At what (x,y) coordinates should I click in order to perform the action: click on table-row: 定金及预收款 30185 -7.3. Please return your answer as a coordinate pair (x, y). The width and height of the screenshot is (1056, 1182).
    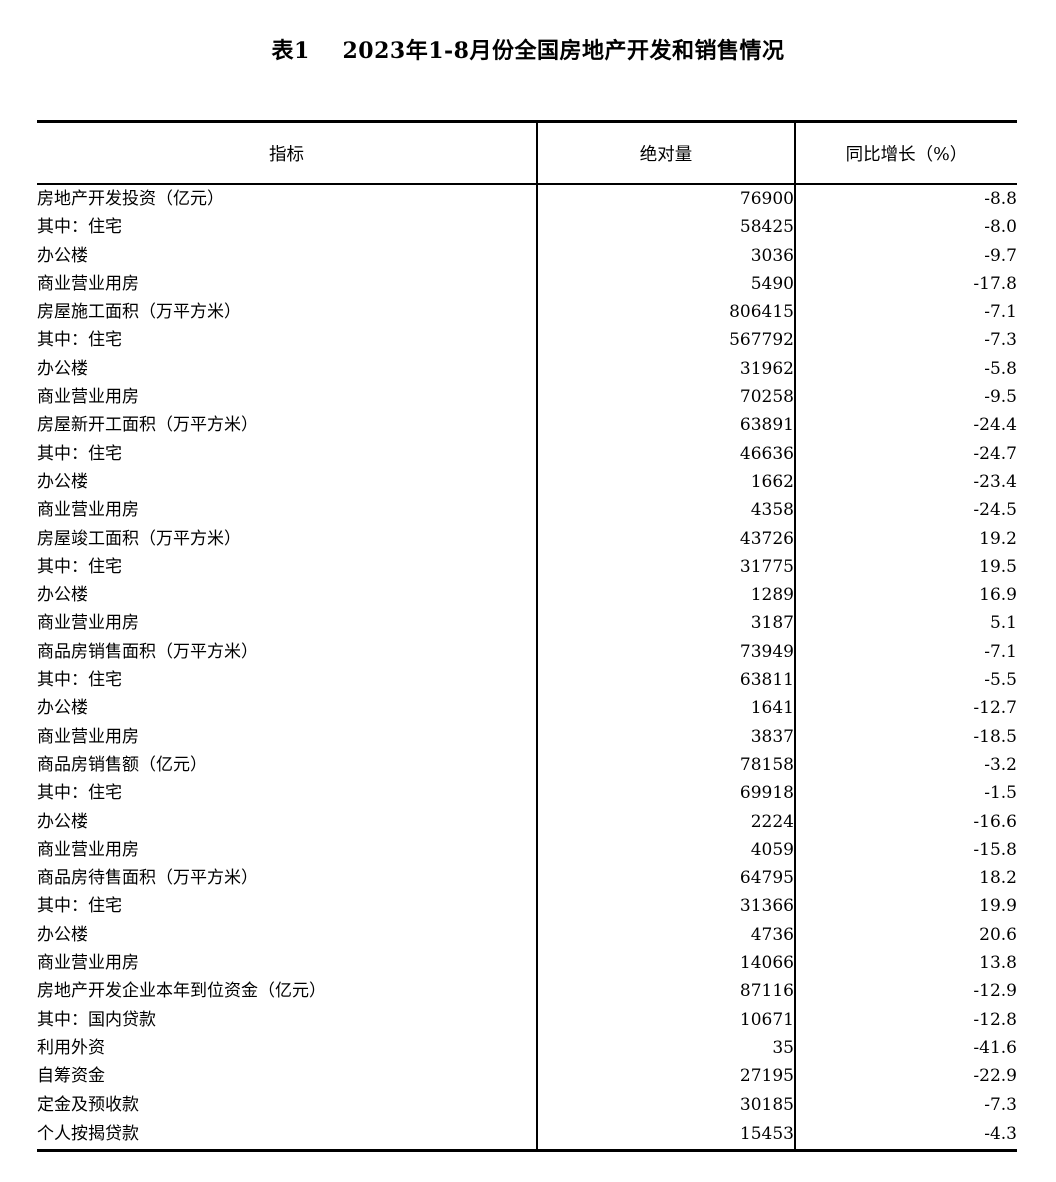
    Looking at the image, I should click on (527, 1104).